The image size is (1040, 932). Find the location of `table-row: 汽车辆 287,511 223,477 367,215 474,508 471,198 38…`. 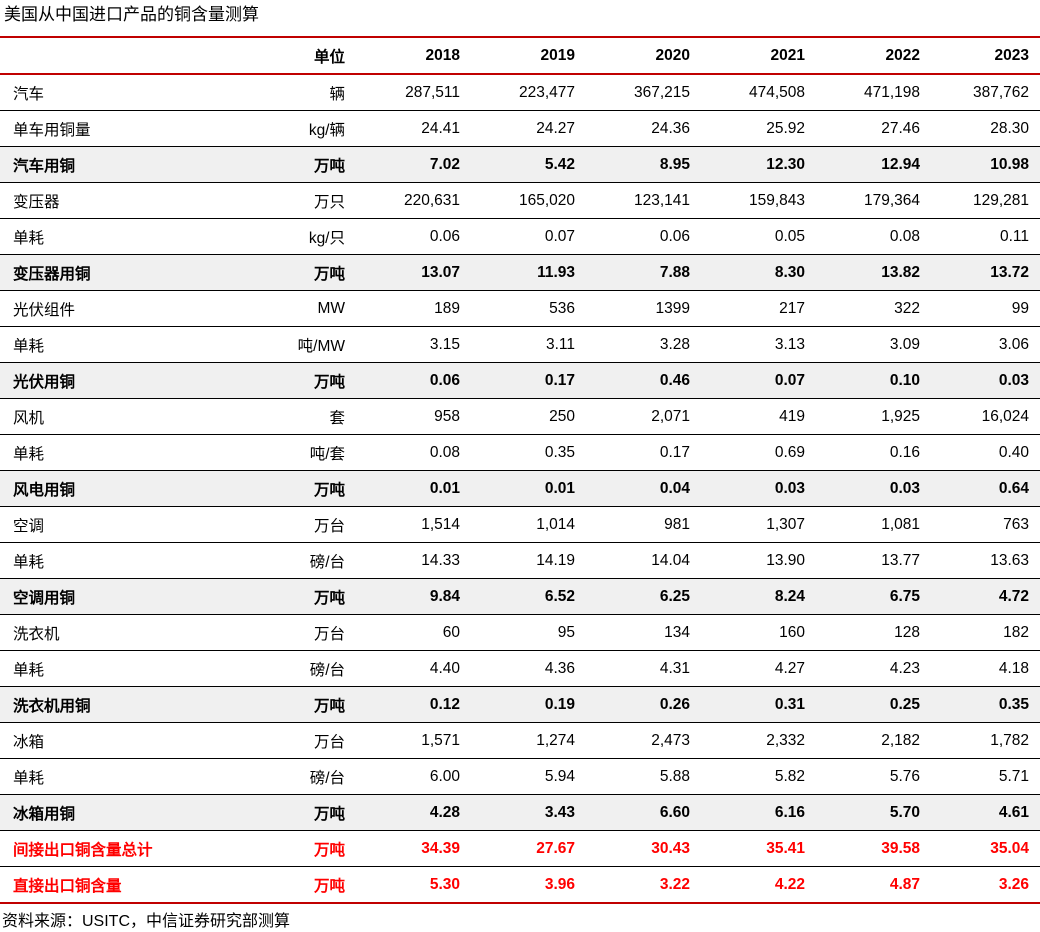

table-row: 汽车辆 287,511 223,477 367,215 474,508 471,198 38… is located at coordinates (520, 92).